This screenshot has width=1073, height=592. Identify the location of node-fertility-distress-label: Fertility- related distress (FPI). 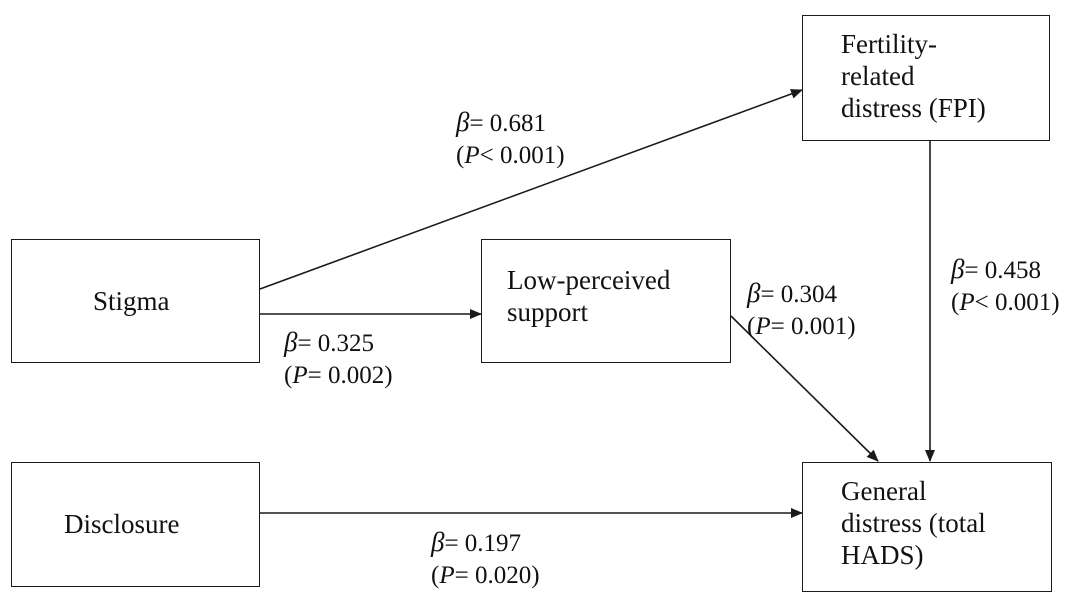
(913, 76).